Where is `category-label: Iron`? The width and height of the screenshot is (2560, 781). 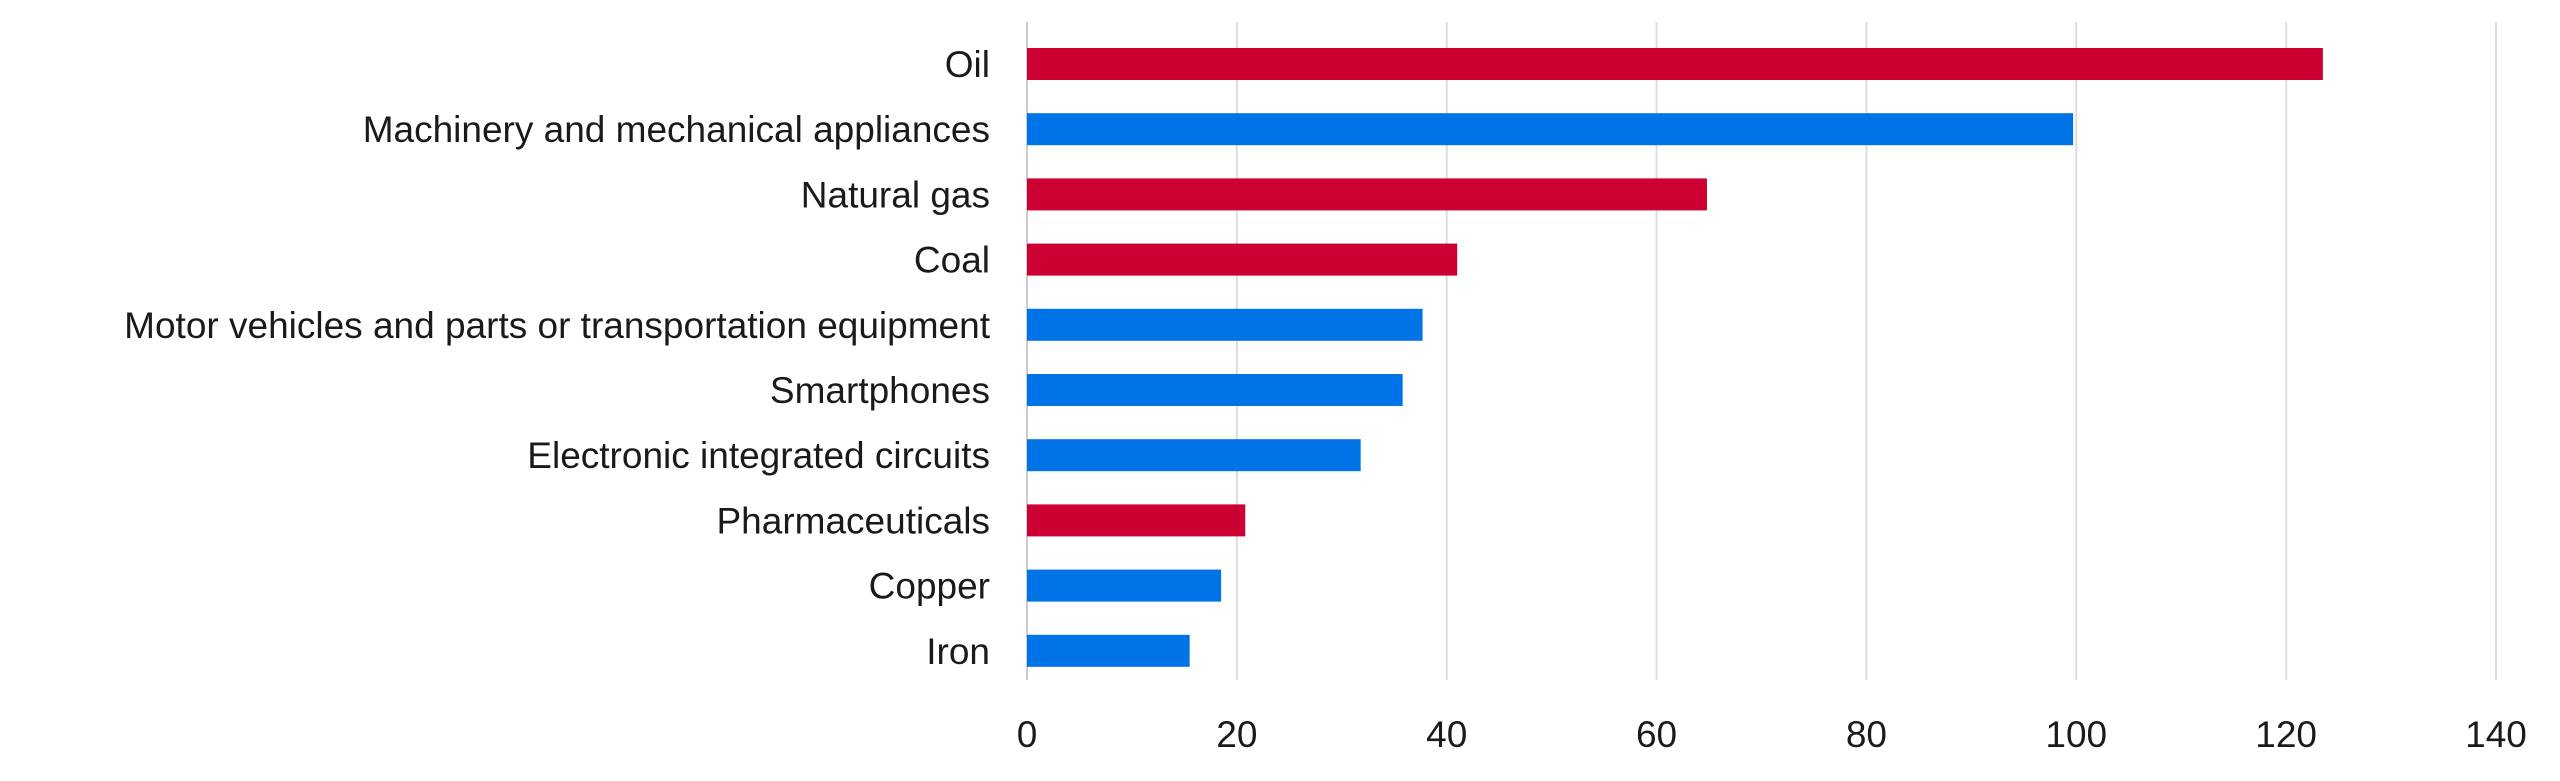 category-label: Iron is located at coordinates (958, 651).